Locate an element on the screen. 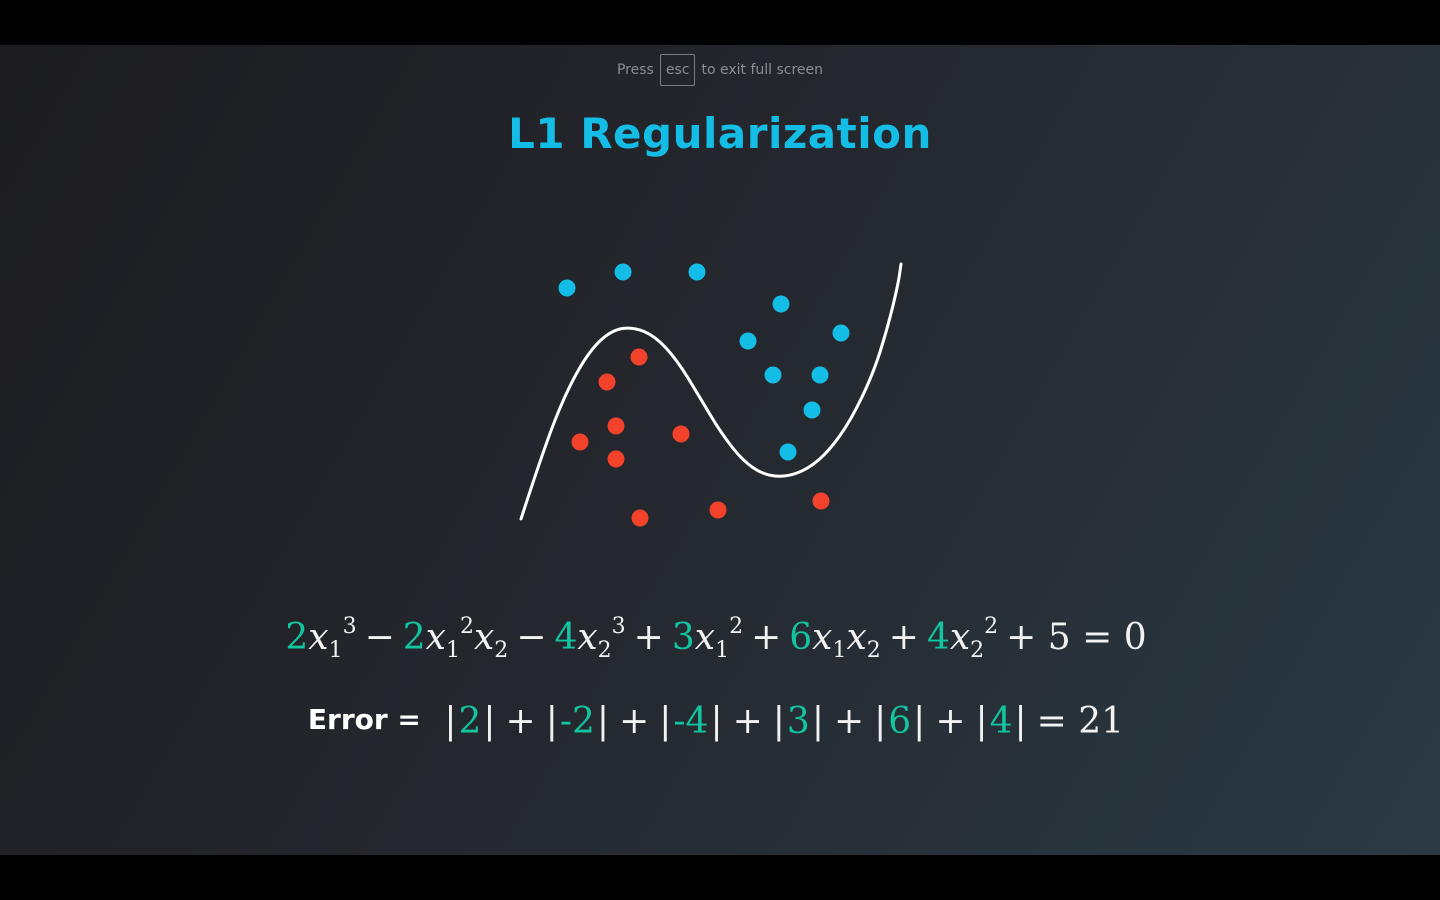 The height and width of the screenshot is (900, 1440). error-coefficient: 3 is located at coordinates (798, 721).